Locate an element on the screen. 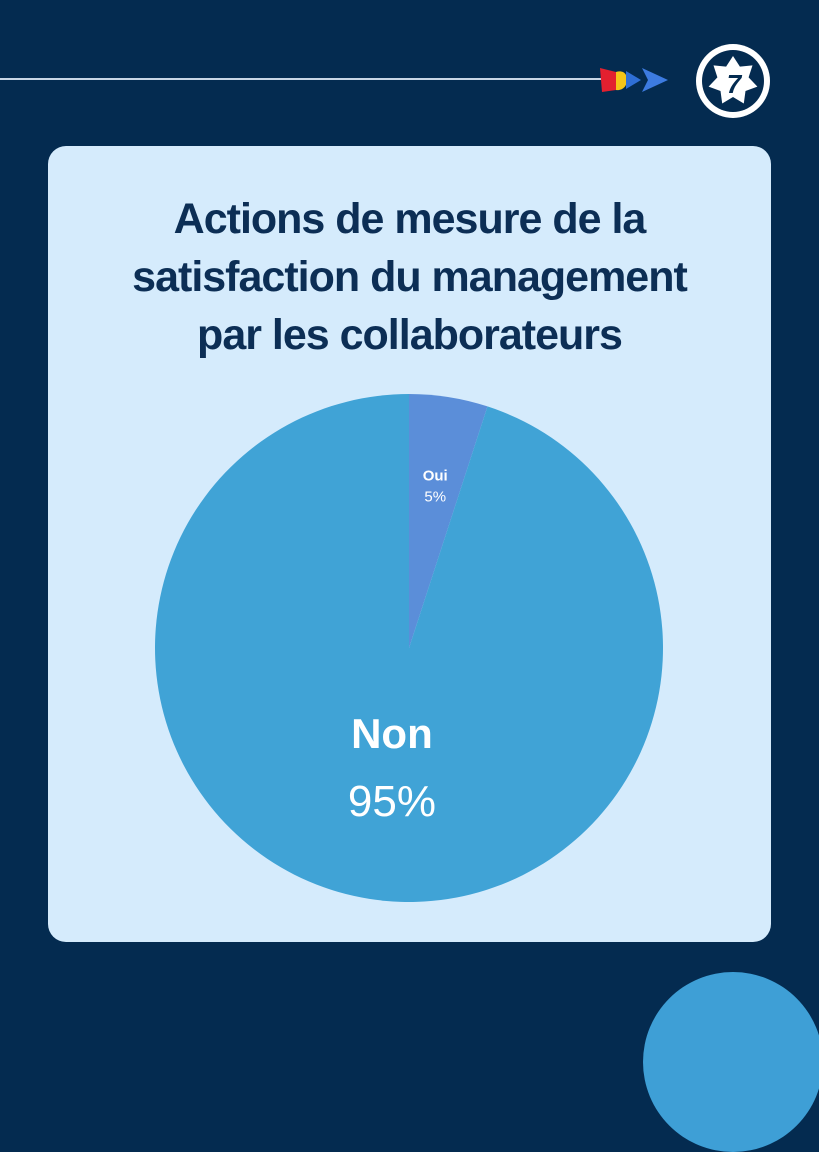  pie-value-oui: 5% is located at coordinates (435, 496).